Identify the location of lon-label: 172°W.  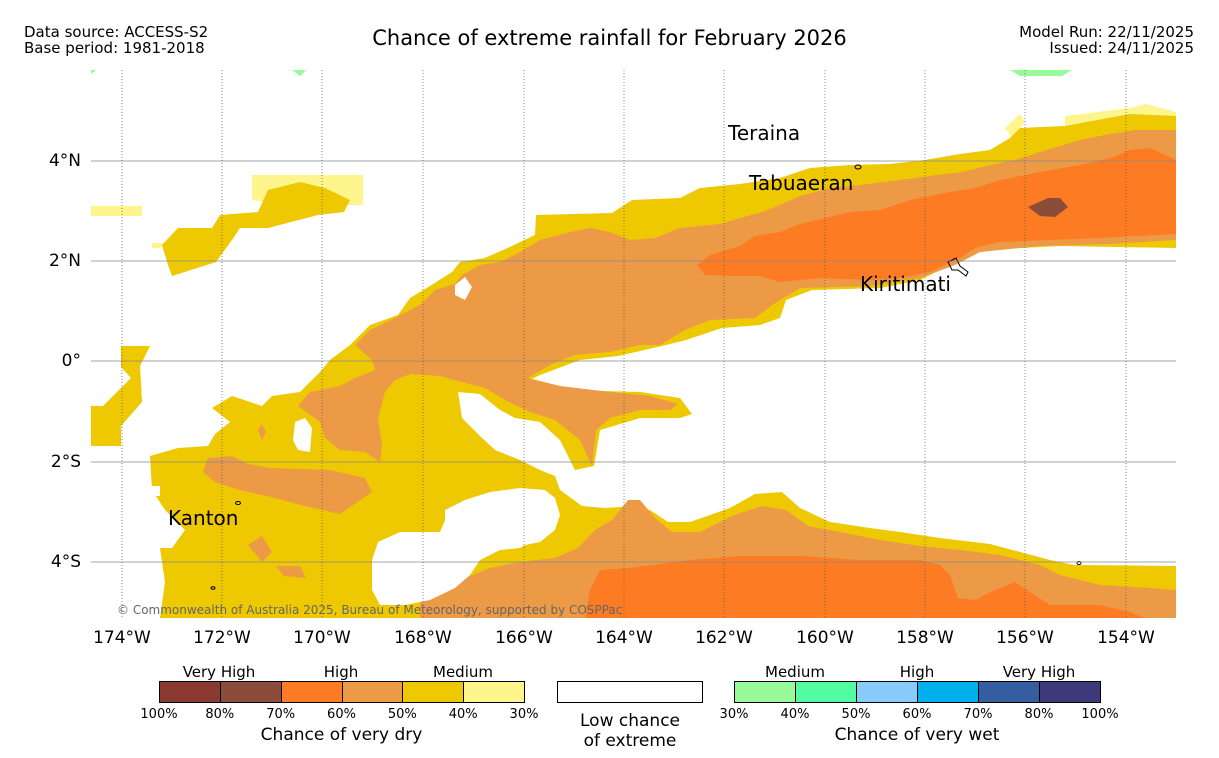
(222, 638).